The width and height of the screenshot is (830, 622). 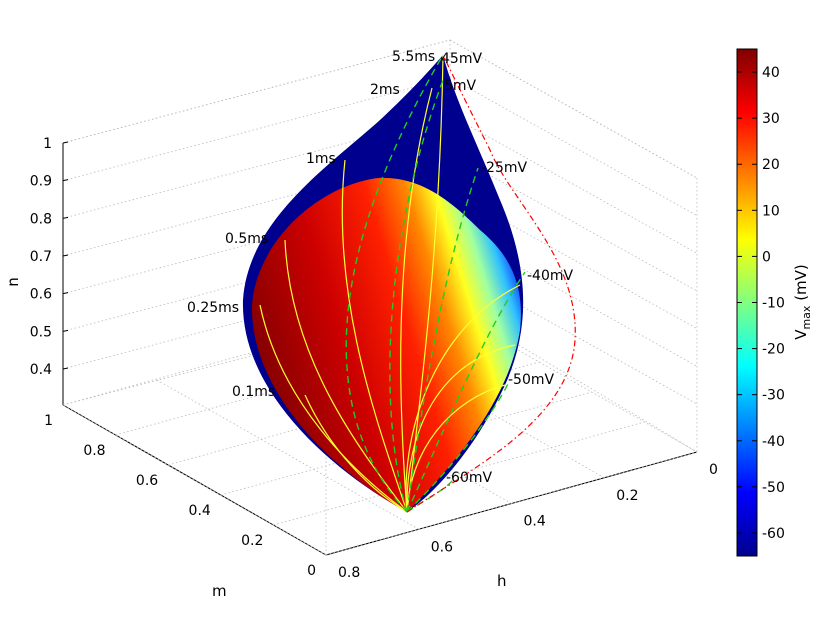 What do you see at coordinates (41, 182) in the screenshot?
I see `n-tick-label: 0.9` at bounding box center [41, 182].